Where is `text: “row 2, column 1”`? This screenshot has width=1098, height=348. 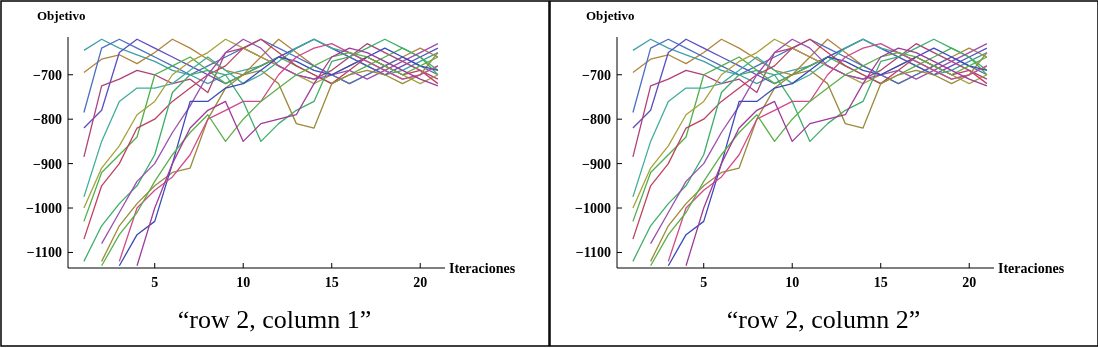
text: “row 2, column 1” is located at coordinates (274, 319).